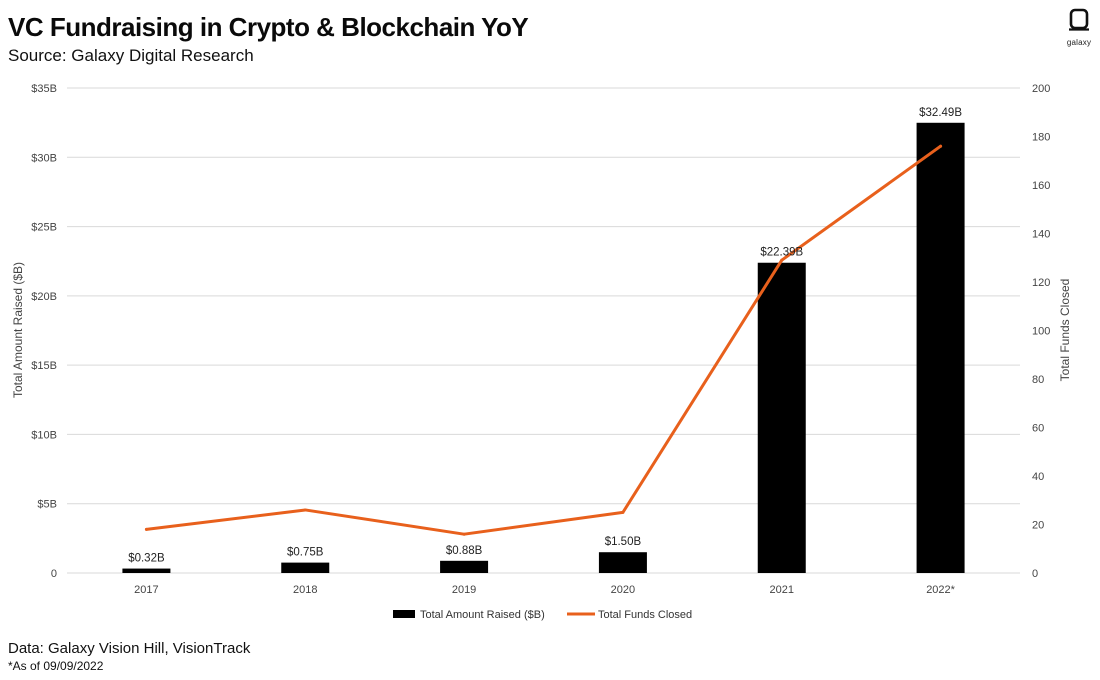 The height and width of the screenshot is (680, 1100). Describe the element at coordinates (129, 648) in the screenshot. I see `data-source: Data: Galaxy Vision Hill, VisionTrack` at that location.